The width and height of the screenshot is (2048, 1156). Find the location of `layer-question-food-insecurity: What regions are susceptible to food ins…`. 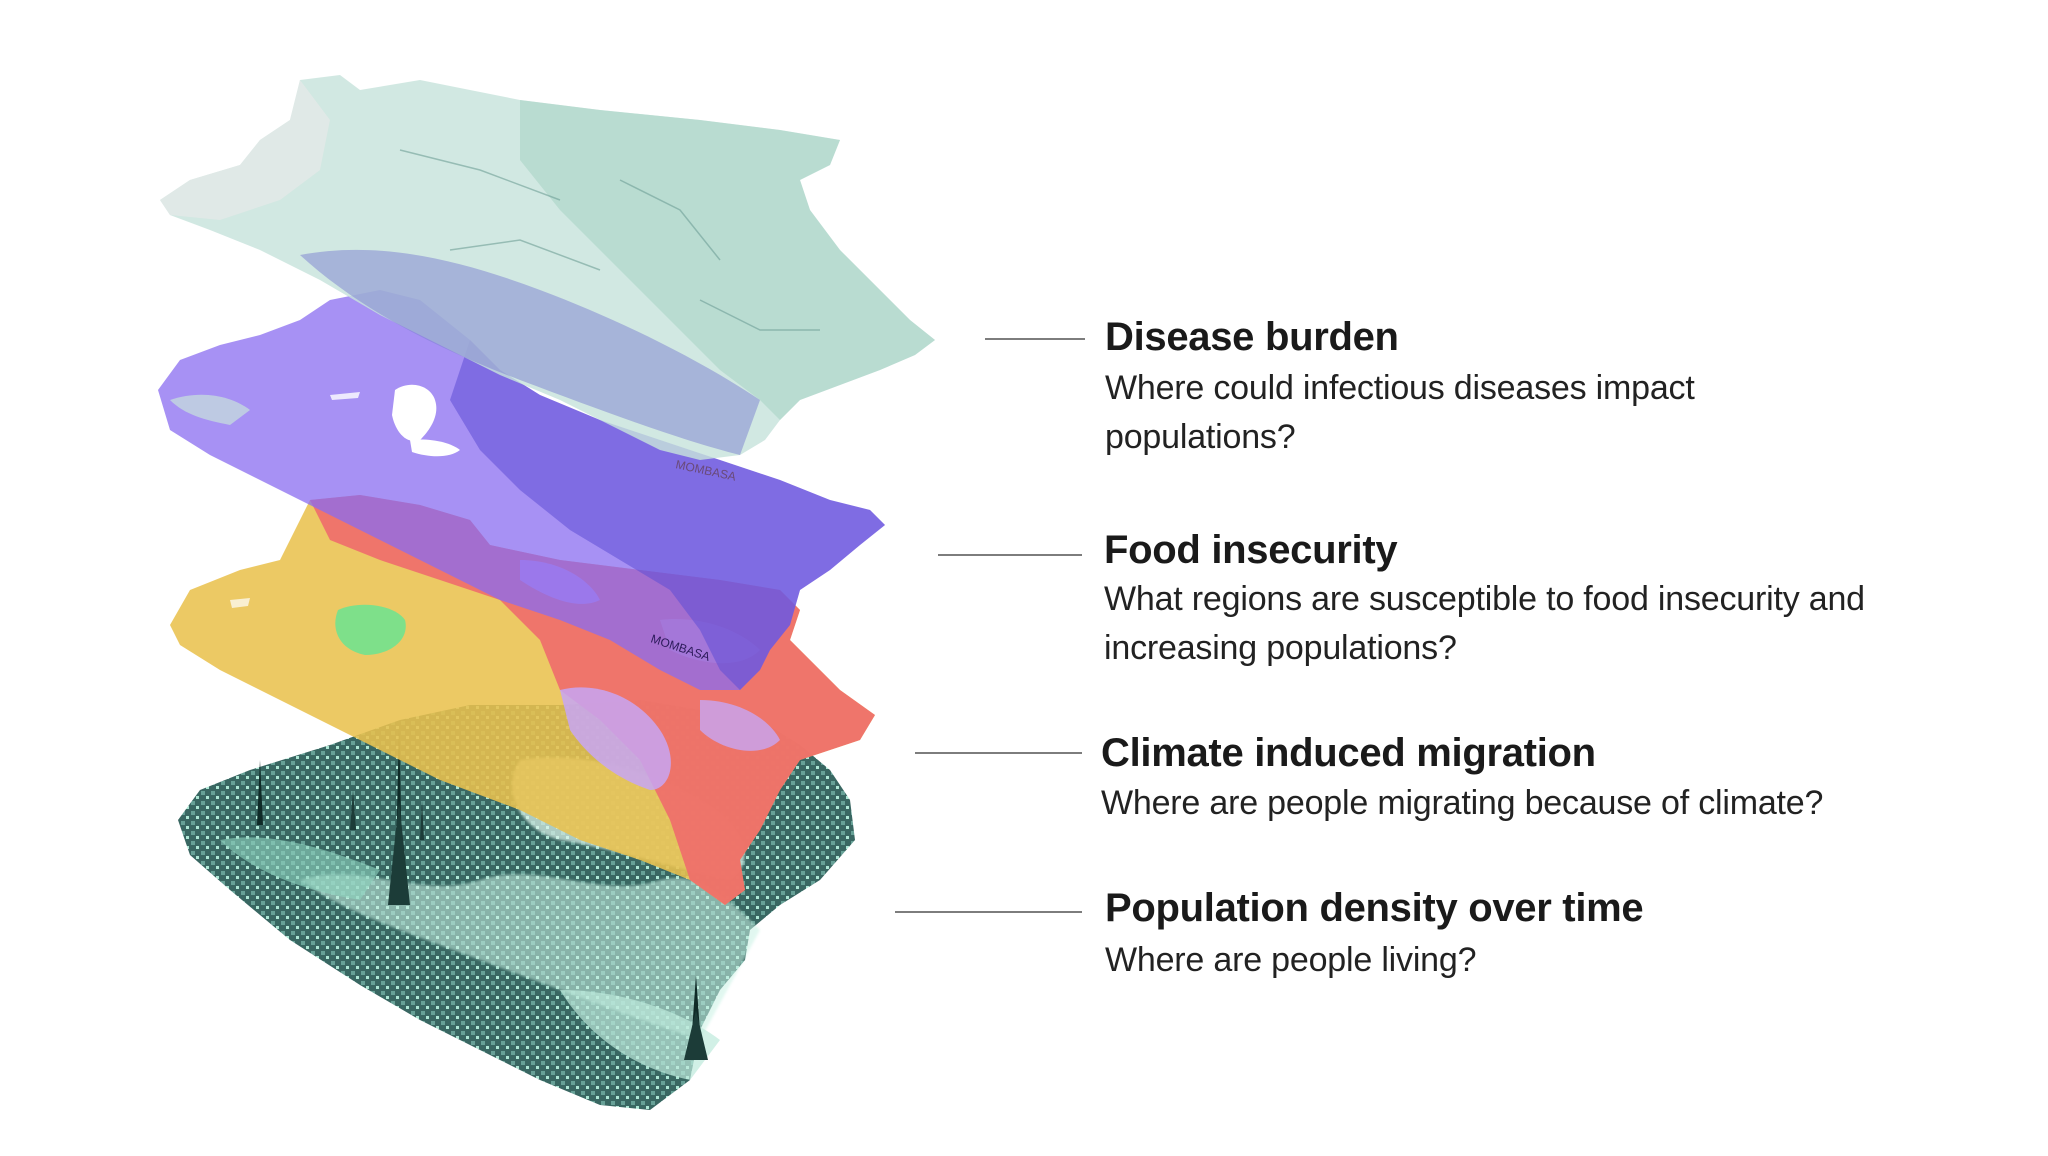

layer-question-food-insecurity: What regions are susceptible to food ins… is located at coordinates (1484, 623).